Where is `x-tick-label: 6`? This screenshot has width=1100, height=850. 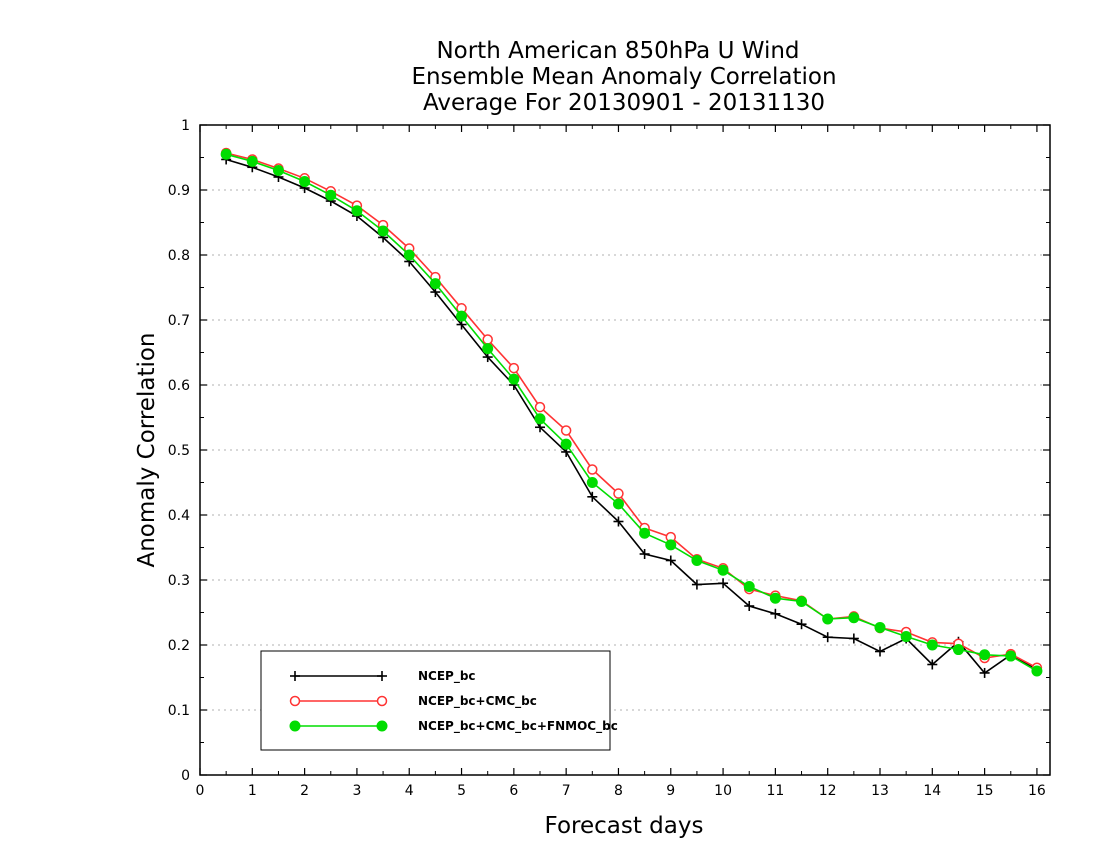 x-tick-label: 6 is located at coordinates (513, 791).